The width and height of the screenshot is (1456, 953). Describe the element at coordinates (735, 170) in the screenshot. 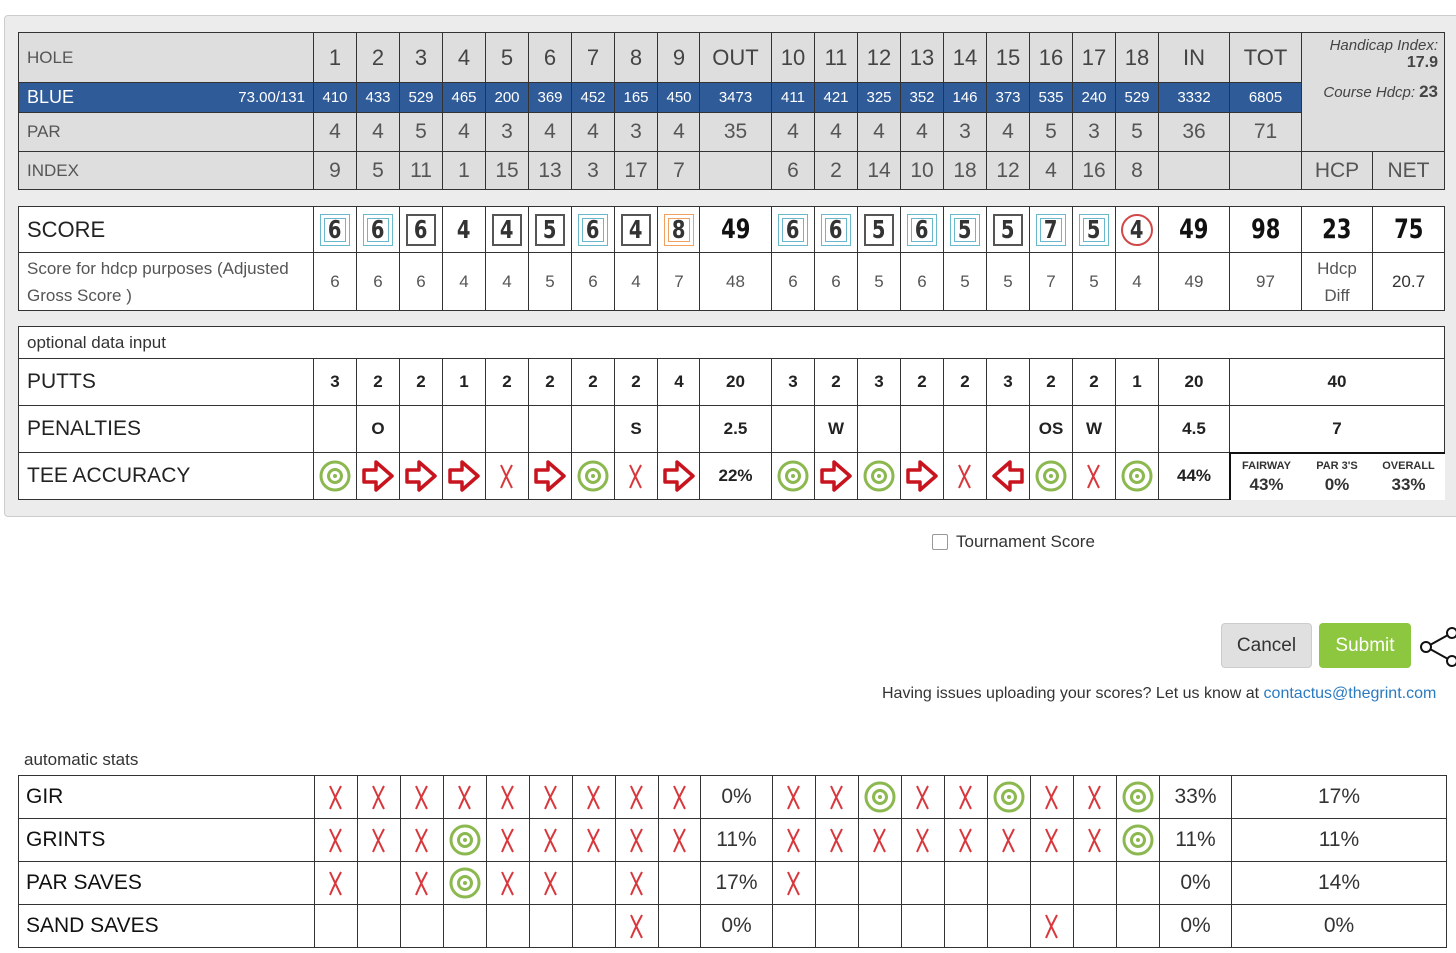

I see `index-out` at that location.